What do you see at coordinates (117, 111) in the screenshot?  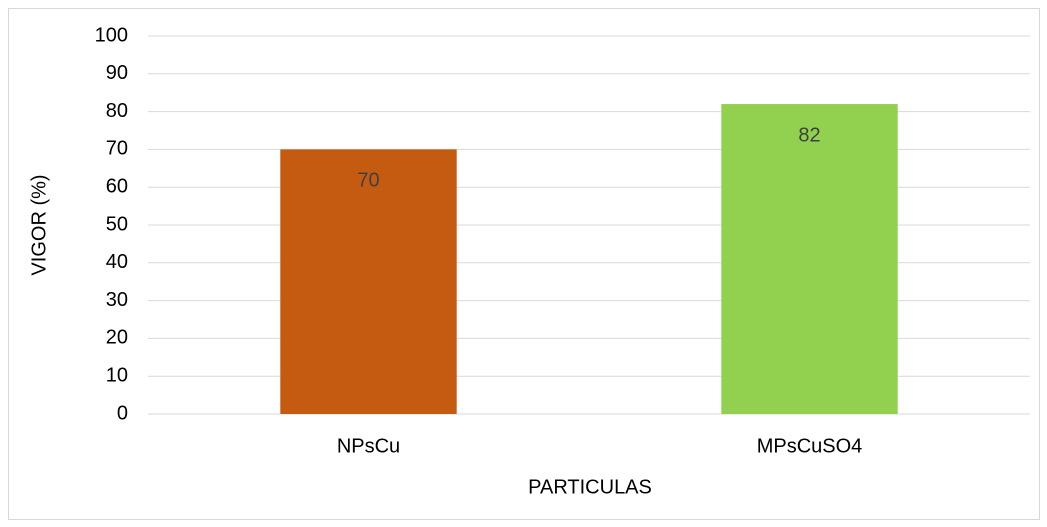 I see `y-tick-label: 80` at bounding box center [117, 111].